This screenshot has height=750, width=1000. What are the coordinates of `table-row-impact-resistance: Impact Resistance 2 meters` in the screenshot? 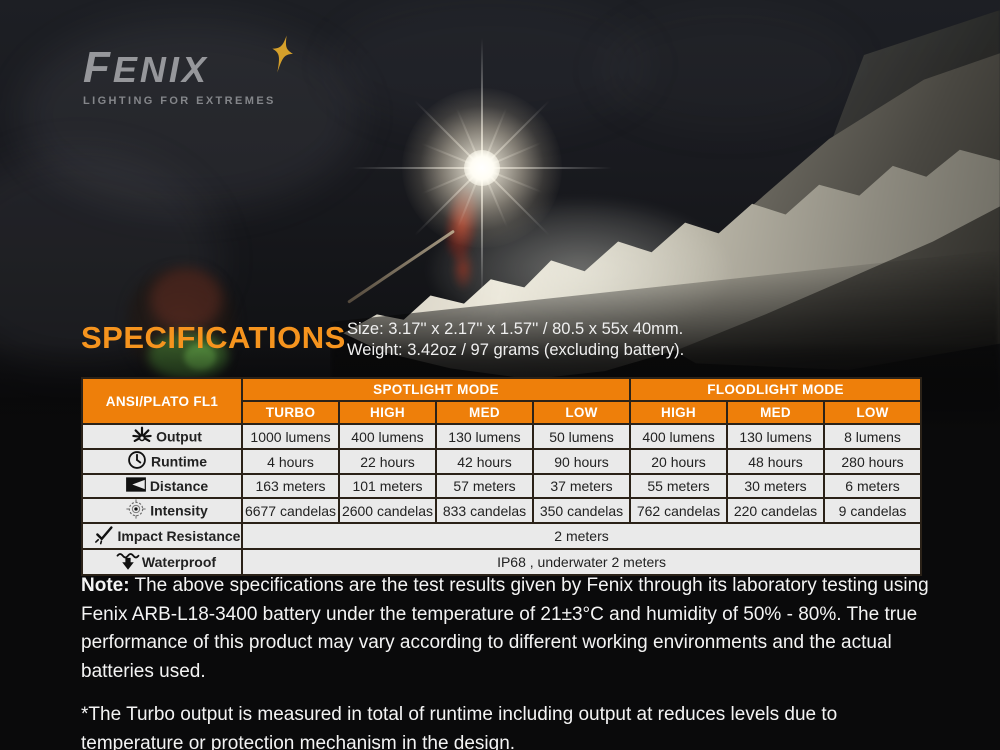 It's located at (502, 536).